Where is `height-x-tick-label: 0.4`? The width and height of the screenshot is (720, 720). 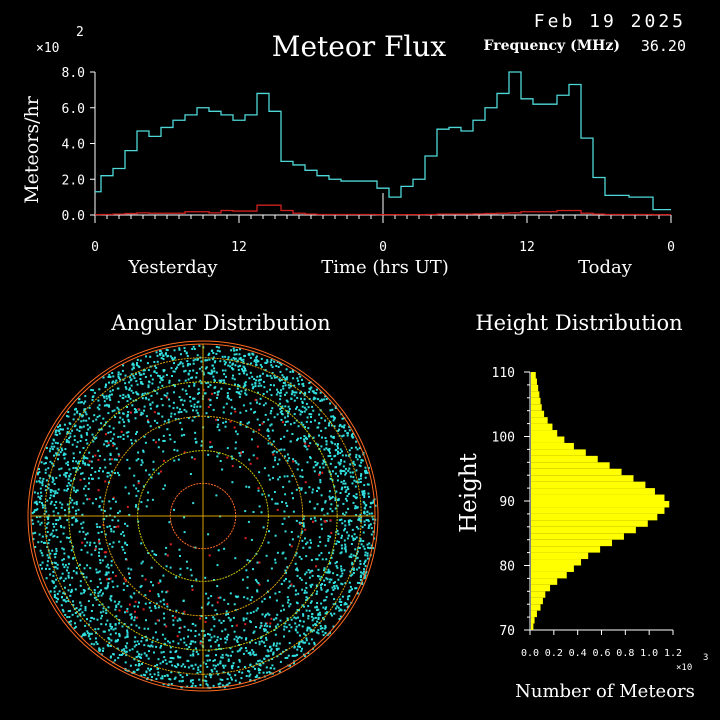
height-x-tick-label: 0.4 is located at coordinates (578, 653).